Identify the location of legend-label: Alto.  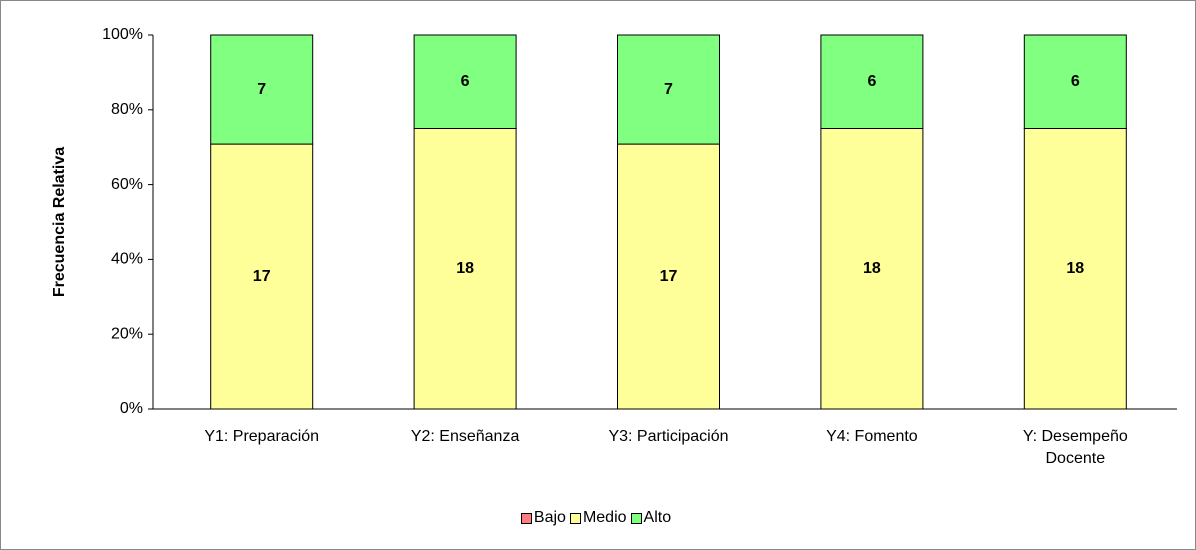
(657, 517).